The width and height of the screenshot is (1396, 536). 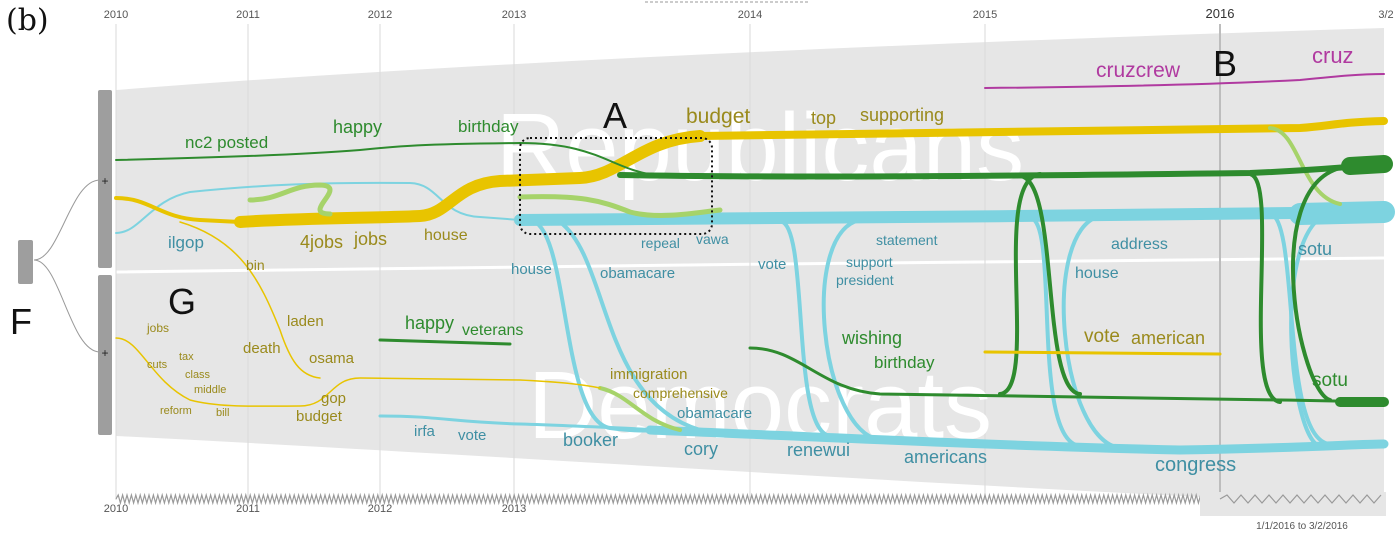 I want to click on storyline-green-main-end, so click(x=1367, y=165).